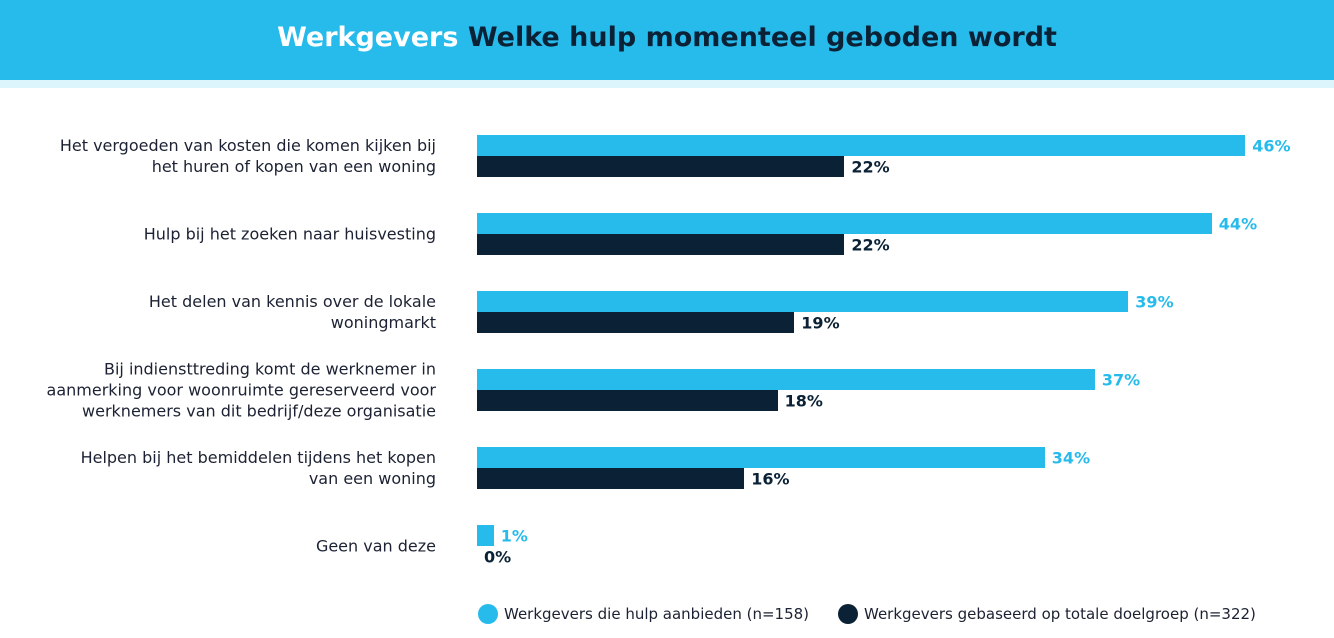 Image resolution: width=1334 pixels, height=638 pixels. Describe the element at coordinates (375, 546) in the screenshot. I see `category-label: Geen van deze` at that location.